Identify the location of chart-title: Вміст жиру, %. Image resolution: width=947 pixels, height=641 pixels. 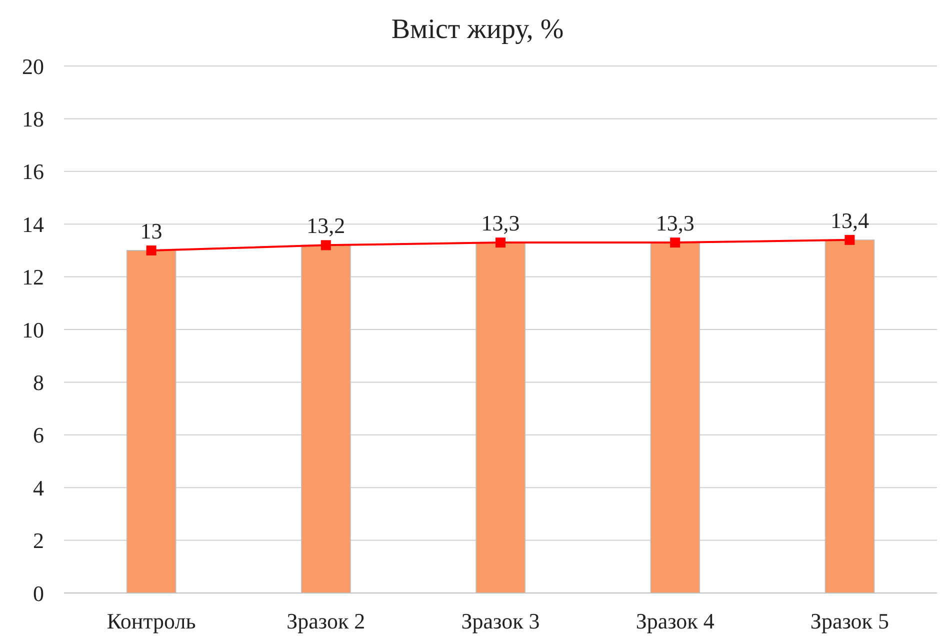
(477, 30).